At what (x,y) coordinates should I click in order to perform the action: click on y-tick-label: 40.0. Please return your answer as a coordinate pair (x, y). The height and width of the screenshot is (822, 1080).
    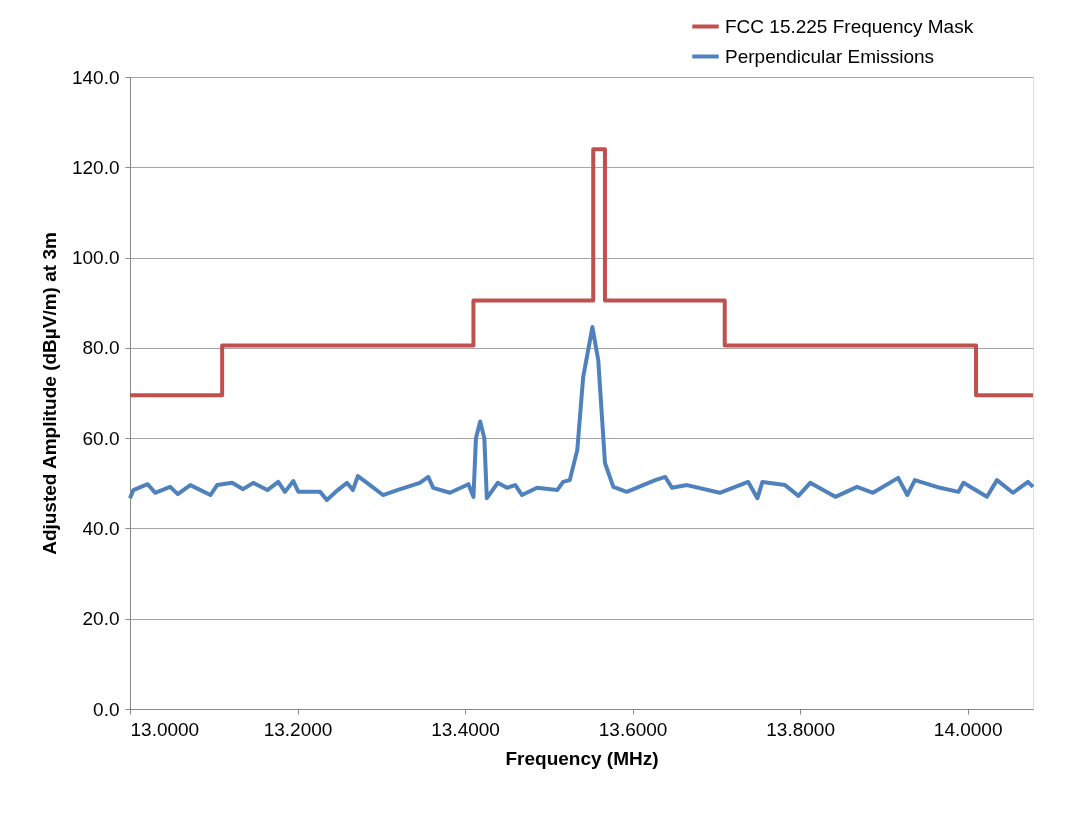
    Looking at the image, I should click on (101, 528).